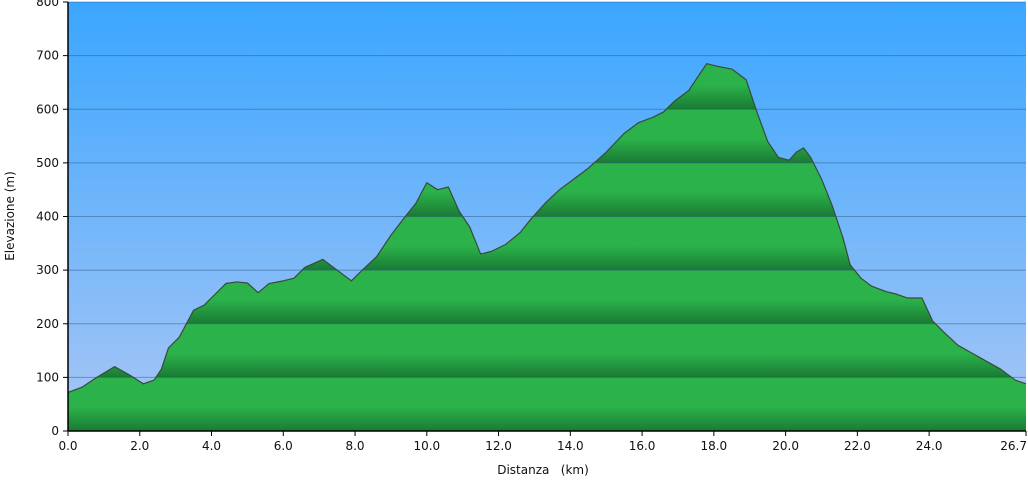  What do you see at coordinates (47, 163) in the screenshot?
I see `y-tick-label: 500` at bounding box center [47, 163].